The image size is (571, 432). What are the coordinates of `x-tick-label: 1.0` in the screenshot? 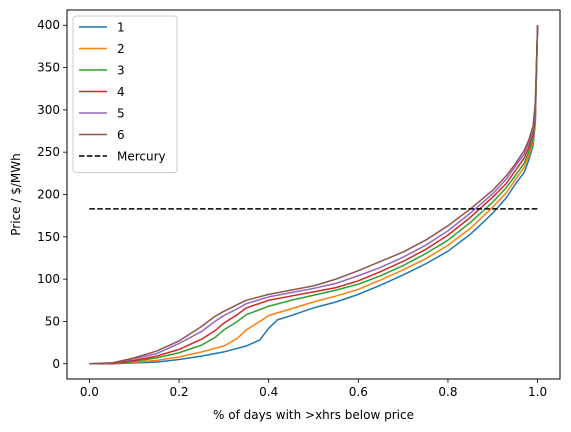 It's located at (537, 392).